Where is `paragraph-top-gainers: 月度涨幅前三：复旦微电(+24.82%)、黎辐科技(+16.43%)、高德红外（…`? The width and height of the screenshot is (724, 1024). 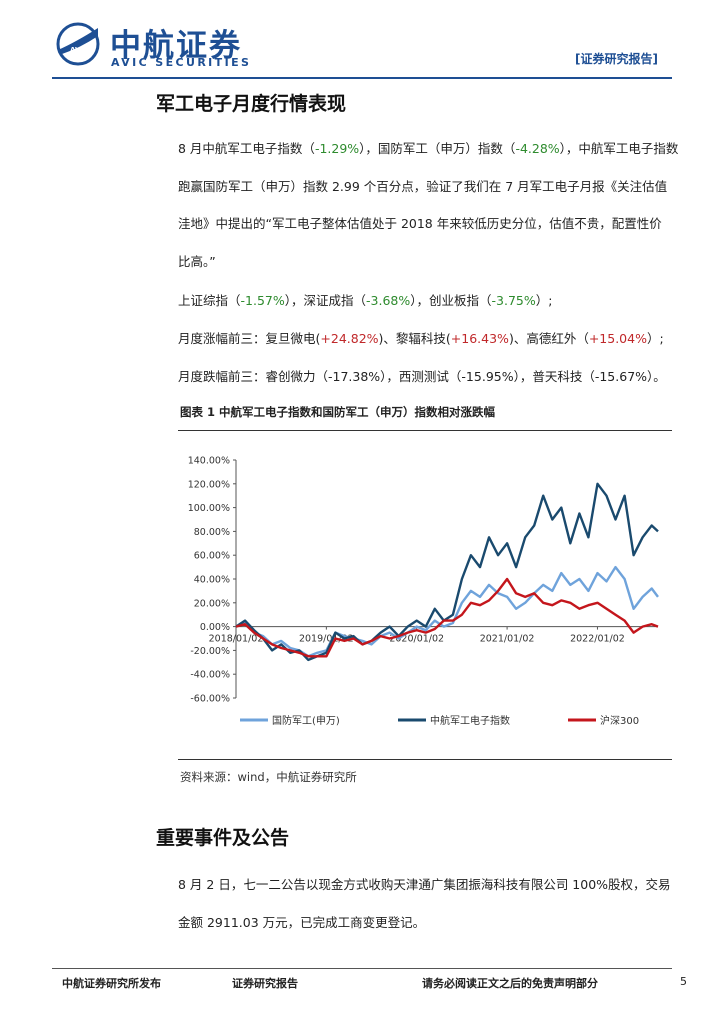
paragraph-top-gainers: 月度涨幅前三：复旦微电(+24.82%)、黎辐科技(+16.43%)、高德红外（… is located at coordinates (421, 338).